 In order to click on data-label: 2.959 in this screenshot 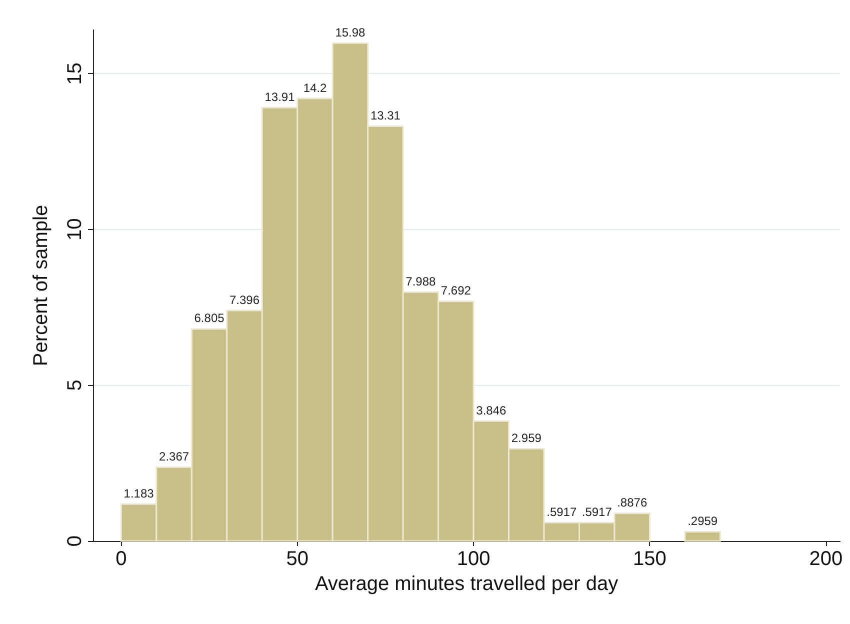, I will do `click(526, 438)`.